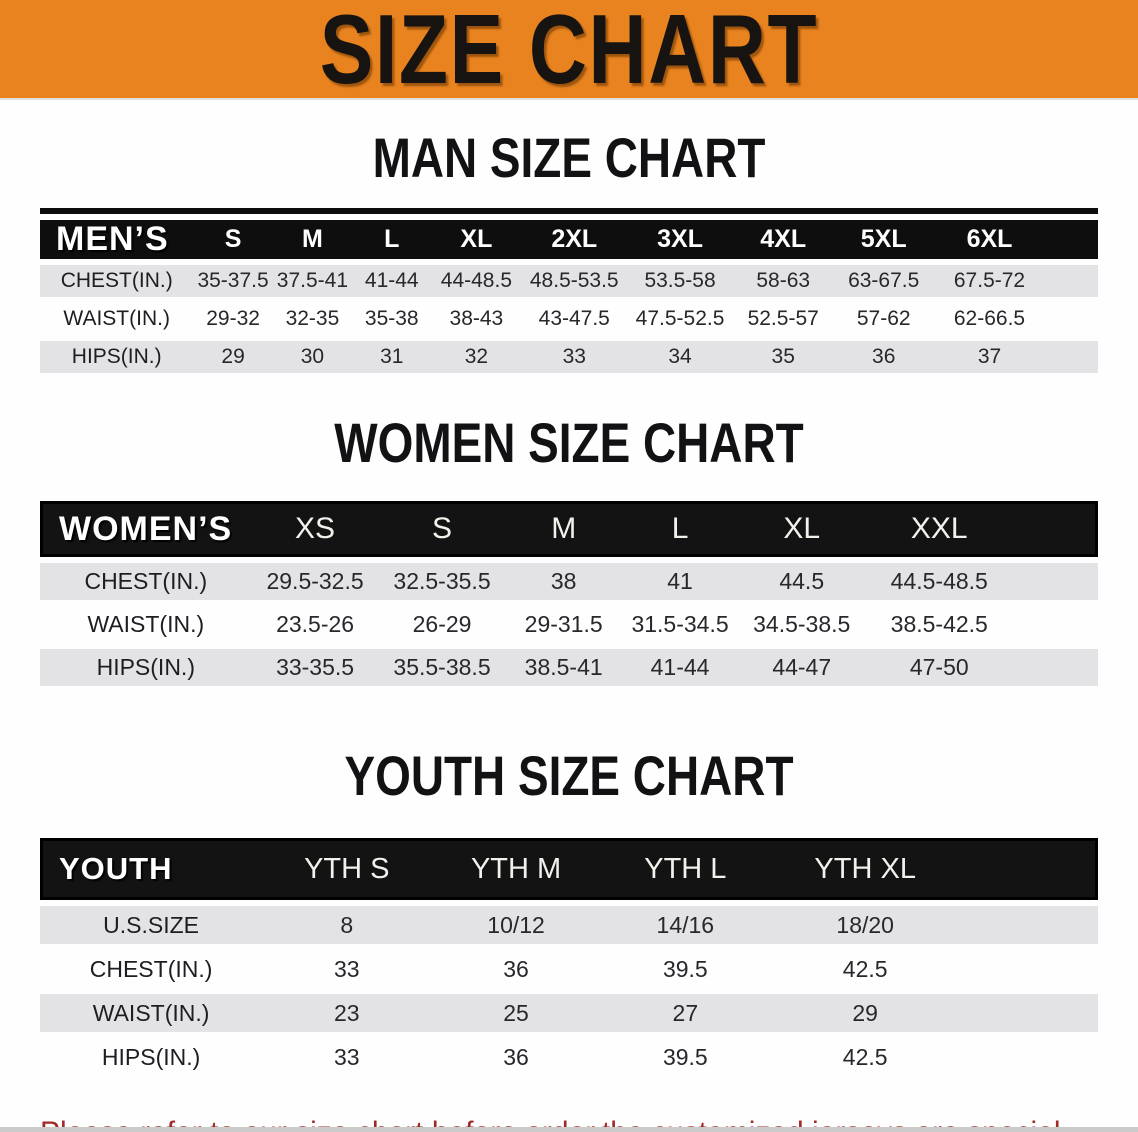 The width and height of the screenshot is (1138, 1132). Describe the element at coordinates (680, 239) in the screenshot. I see `column-header: 3XL` at that location.